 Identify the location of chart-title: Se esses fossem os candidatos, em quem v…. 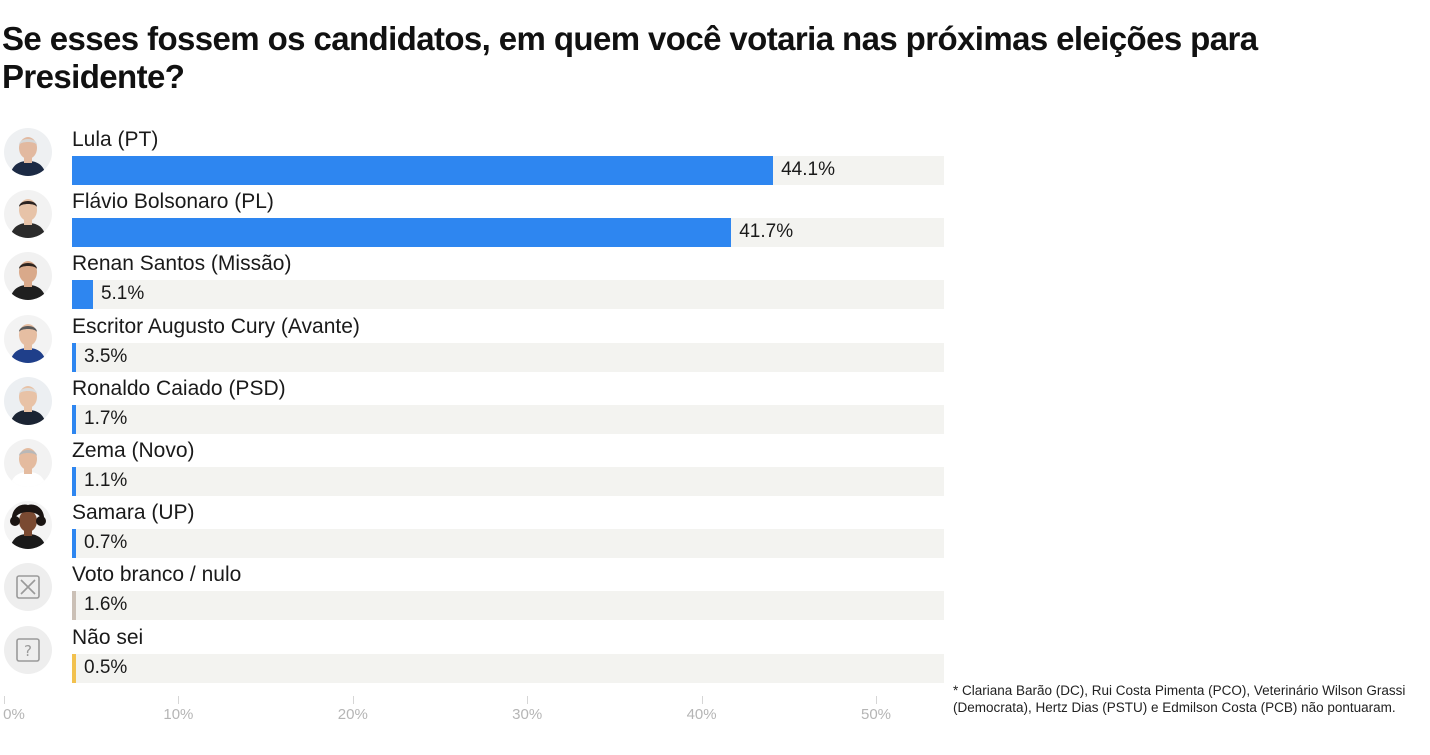
(630, 57).